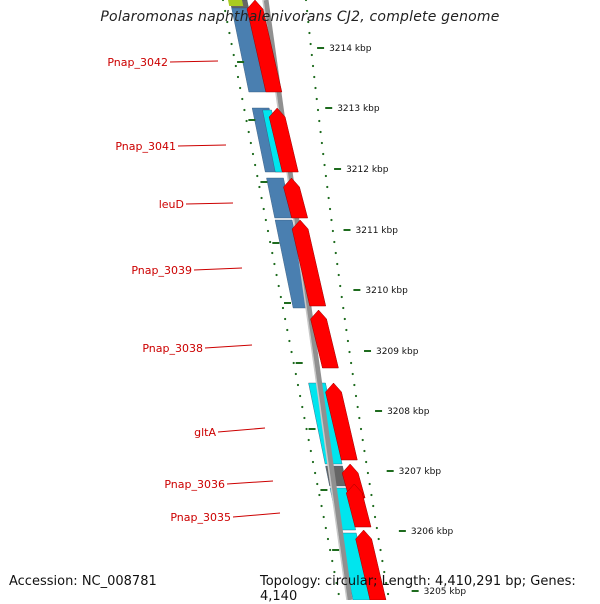  What do you see at coordinates (397, 352) in the screenshot?
I see `tick-label: 3209 kbp` at bounding box center [397, 352].